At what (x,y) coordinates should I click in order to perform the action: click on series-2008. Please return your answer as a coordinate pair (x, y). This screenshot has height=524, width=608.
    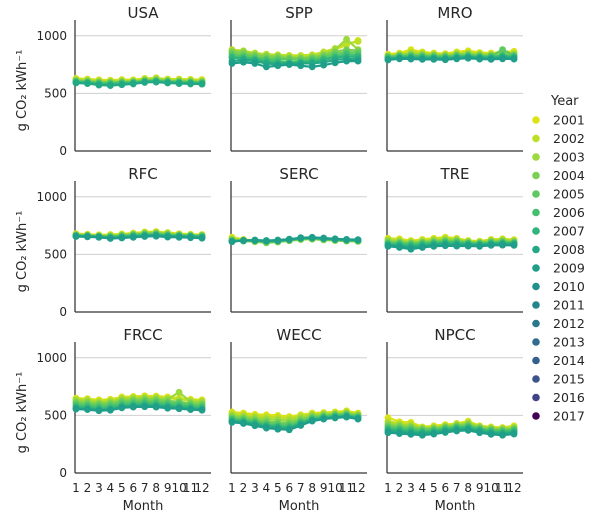
    Looking at the image, I should click on (139, 83).